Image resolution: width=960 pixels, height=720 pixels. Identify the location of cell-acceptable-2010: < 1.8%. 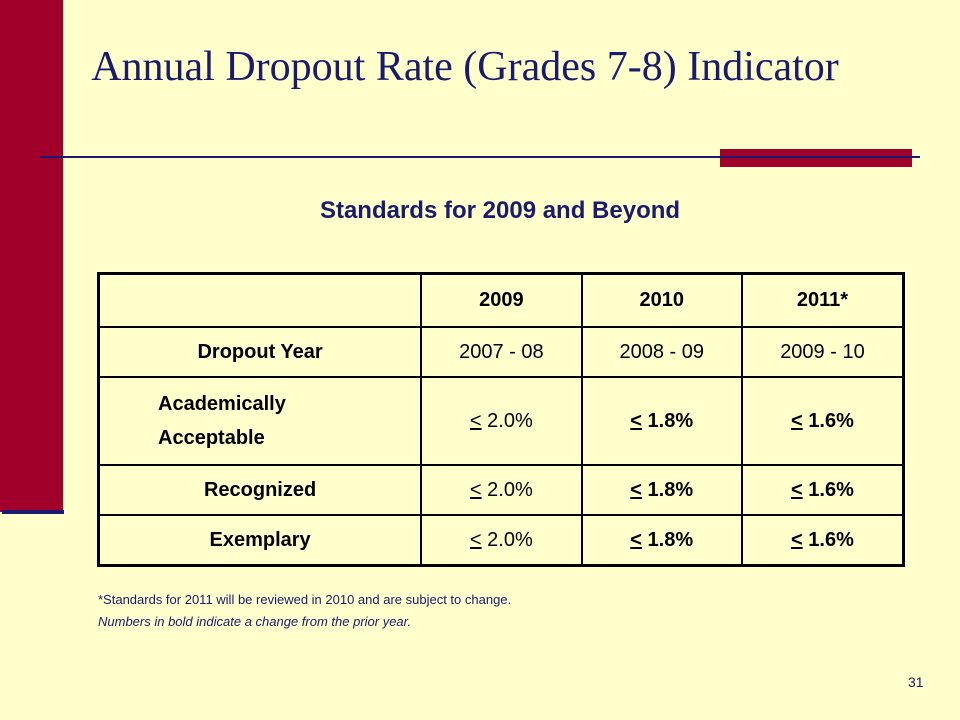
(661, 421).